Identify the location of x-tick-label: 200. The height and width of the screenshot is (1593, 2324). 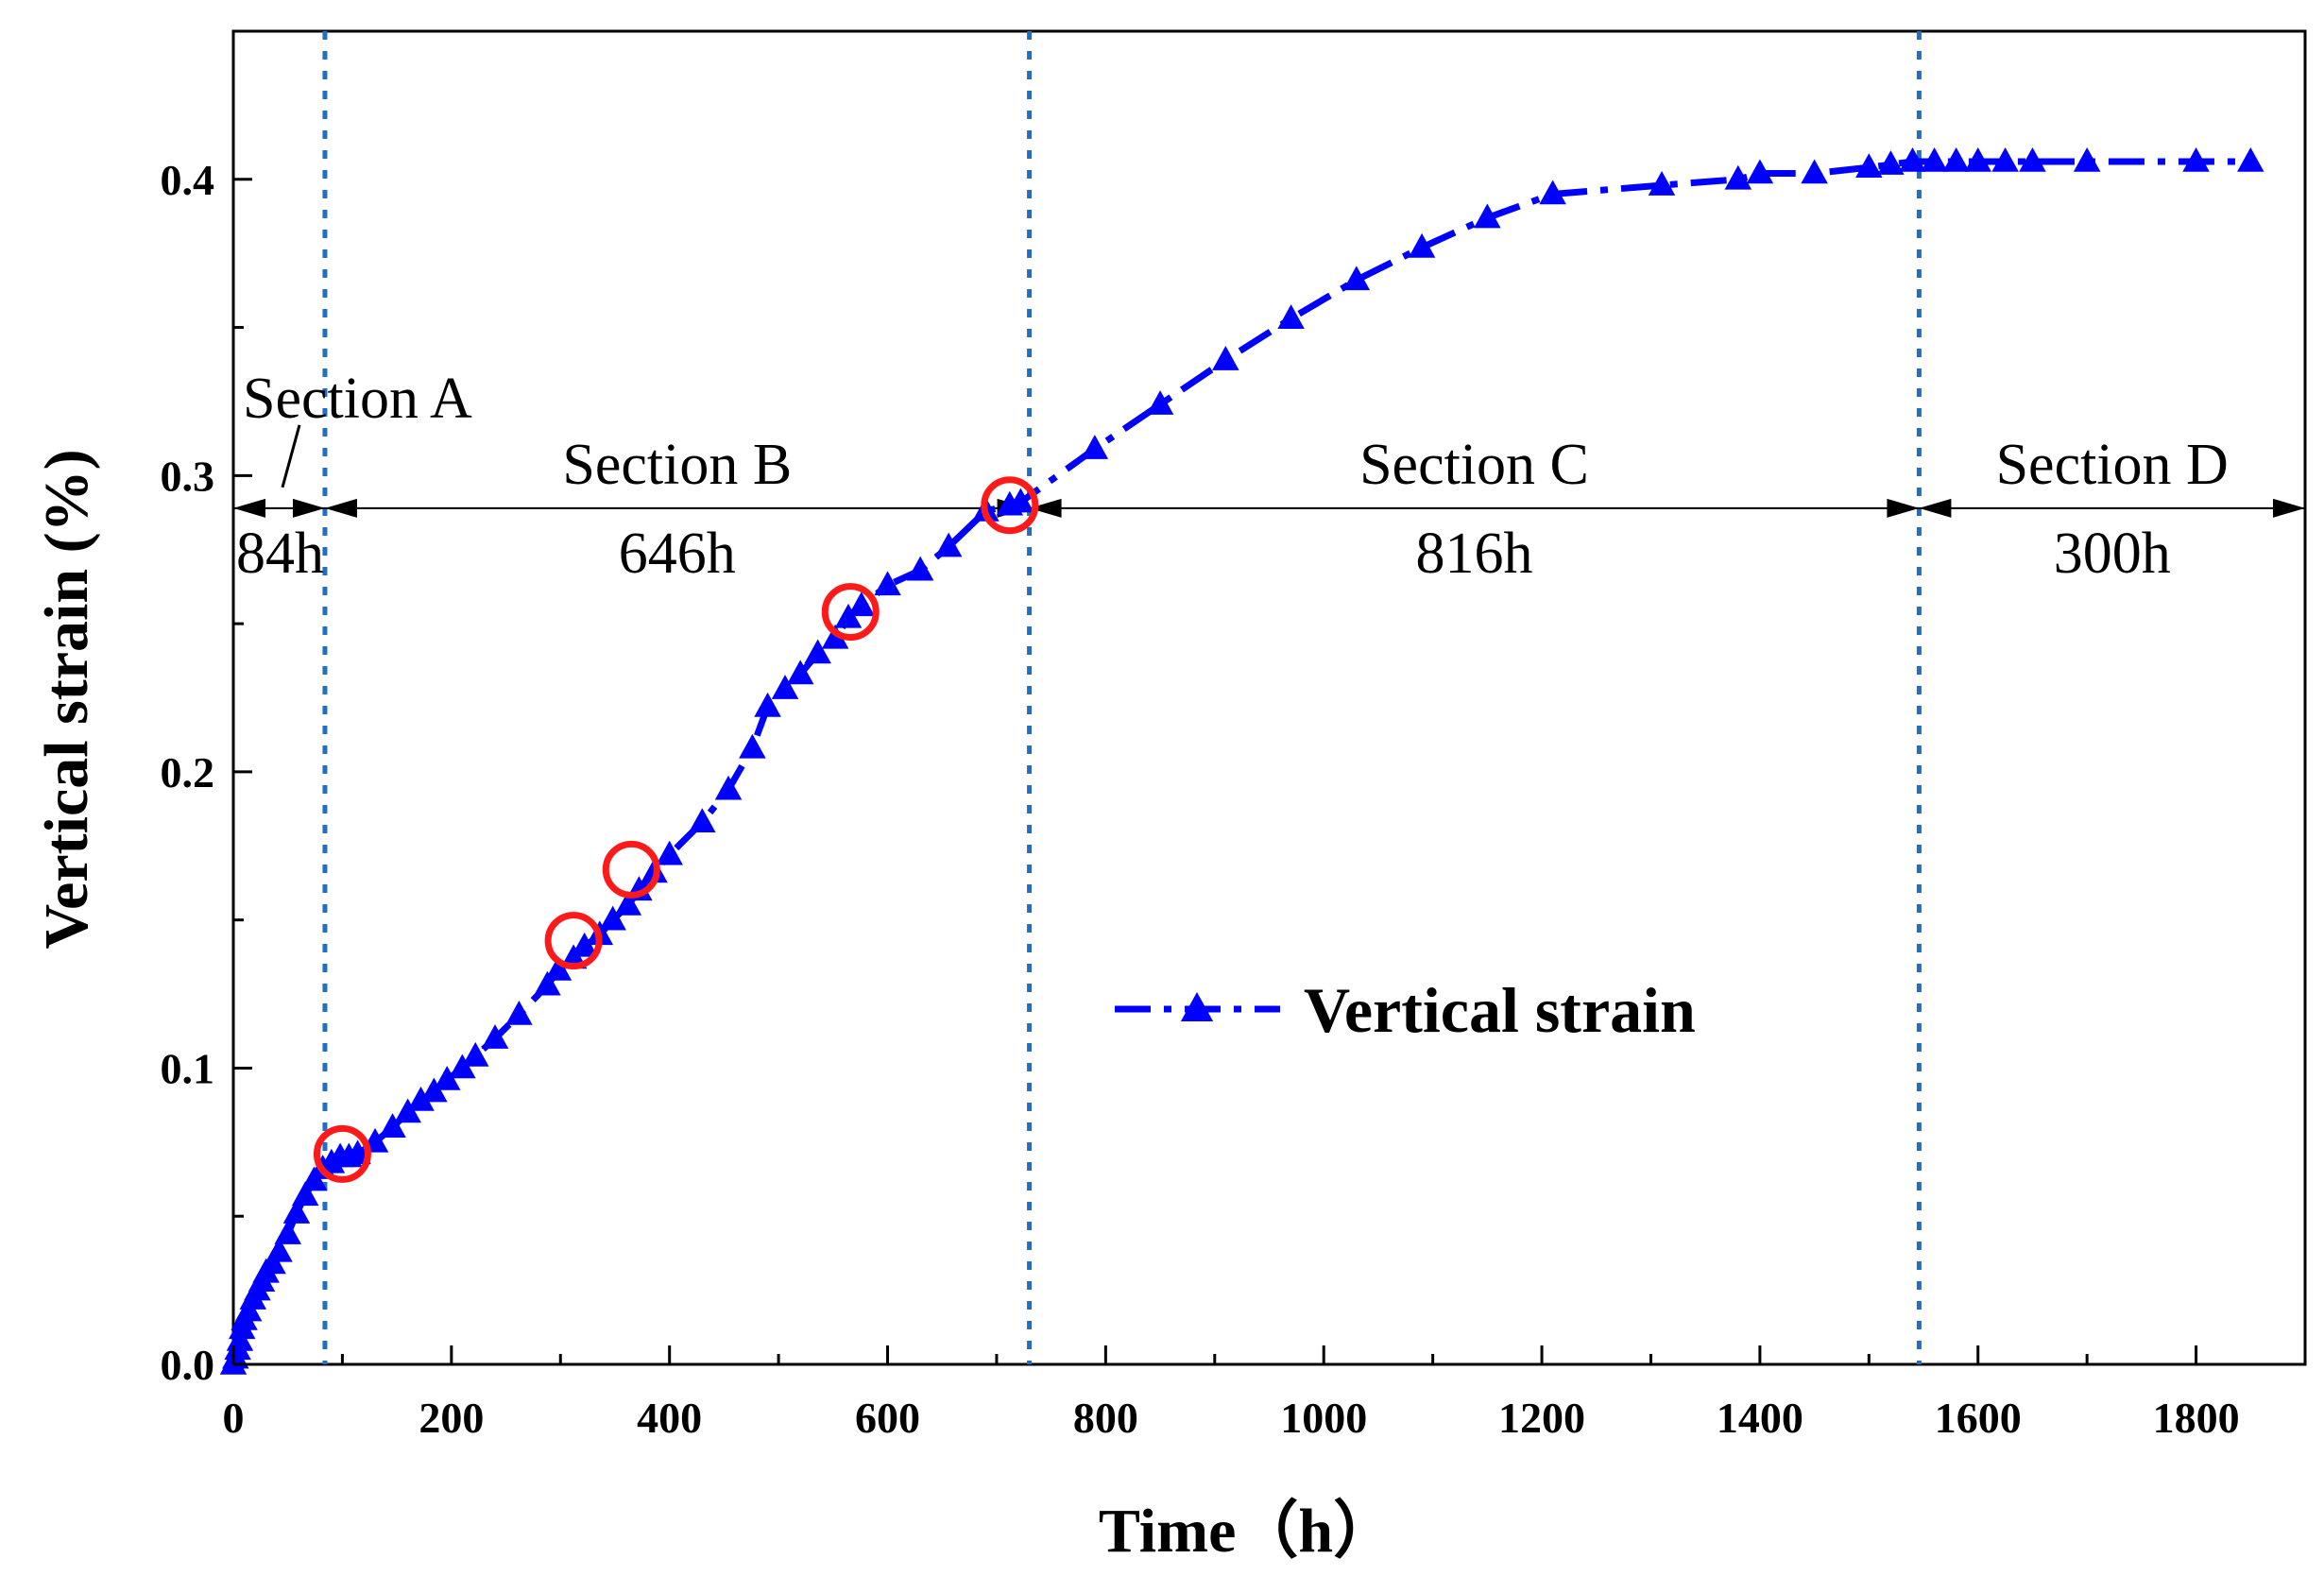
(451, 1418).